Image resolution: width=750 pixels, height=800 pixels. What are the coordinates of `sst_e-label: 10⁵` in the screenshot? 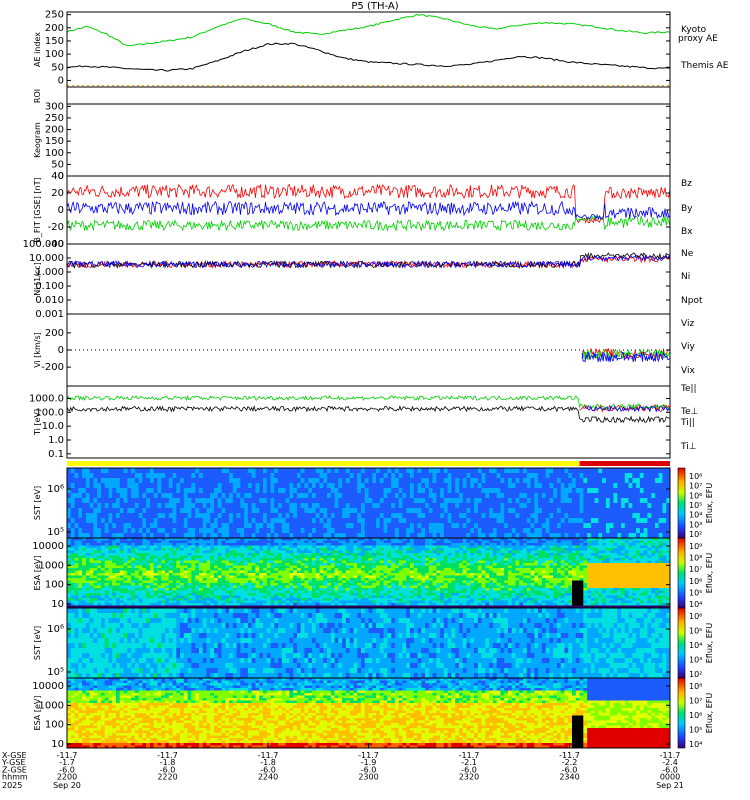 It's located at (55, 532).